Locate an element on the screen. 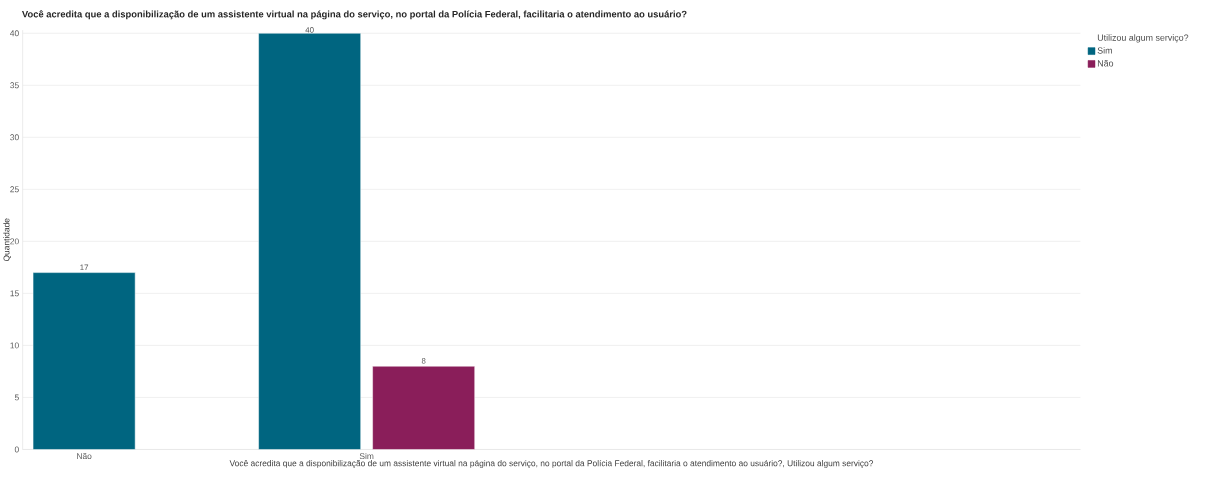 The width and height of the screenshot is (1211, 483). legend-title: Utilizou algum serviço? is located at coordinates (1143, 38).